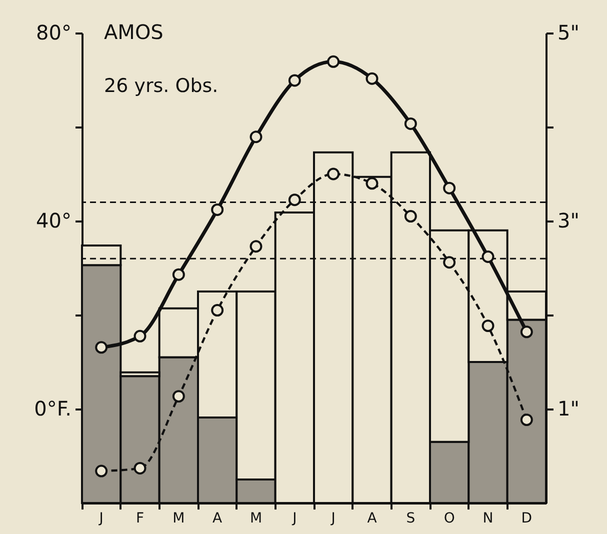 The width and height of the screenshot is (607, 534). I want to click on x-tick-label: S, so click(411, 518).